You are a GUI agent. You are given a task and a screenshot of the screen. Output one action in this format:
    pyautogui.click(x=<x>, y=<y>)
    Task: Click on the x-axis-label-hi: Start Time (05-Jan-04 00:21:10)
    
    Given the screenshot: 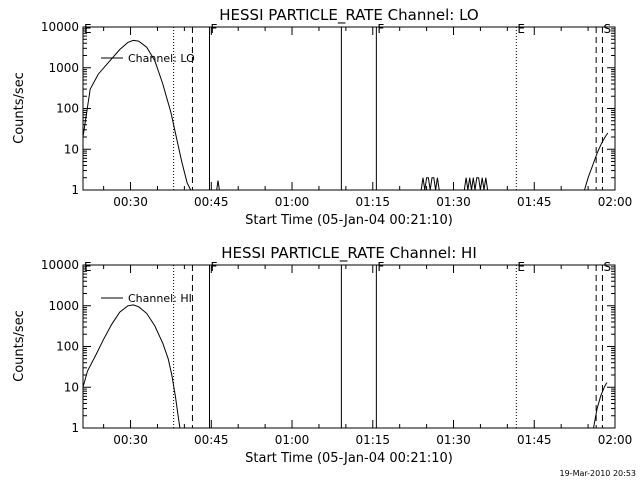 What is the action you would take?
    pyautogui.click(x=349, y=458)
    